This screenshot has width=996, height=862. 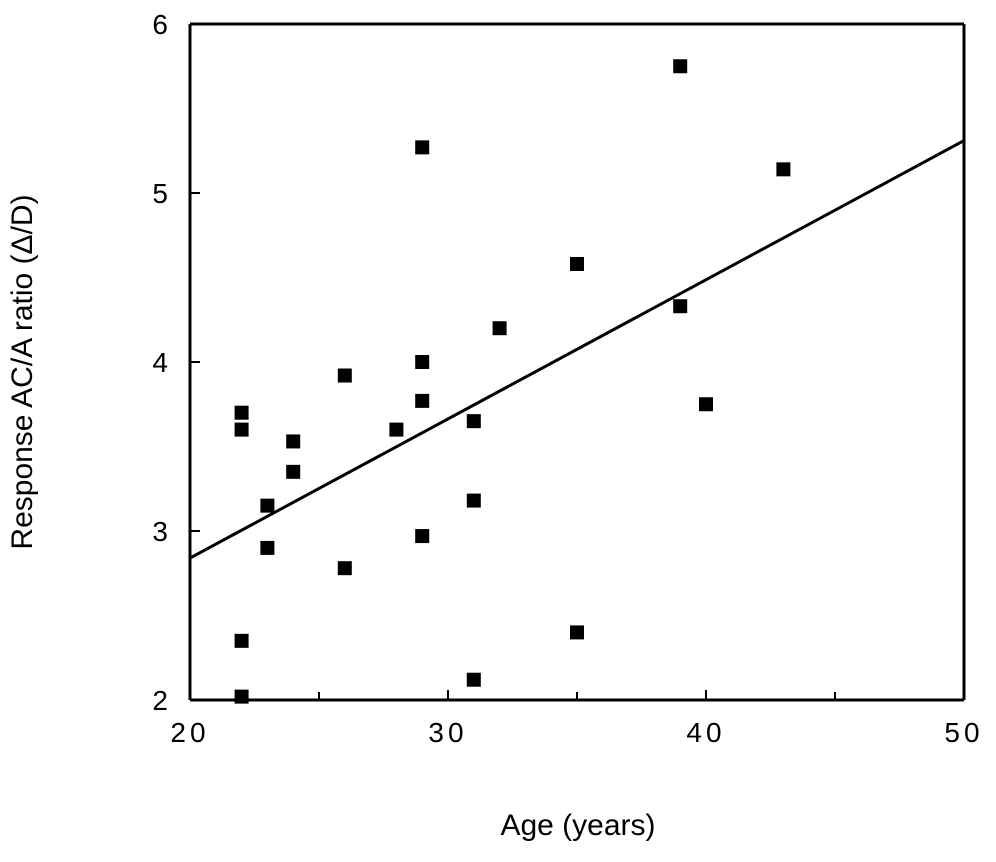 What do you see at coordinates (447, 732) in the screenshot?
I see `x-tick-label: 30` at bounding box center [447, 732].